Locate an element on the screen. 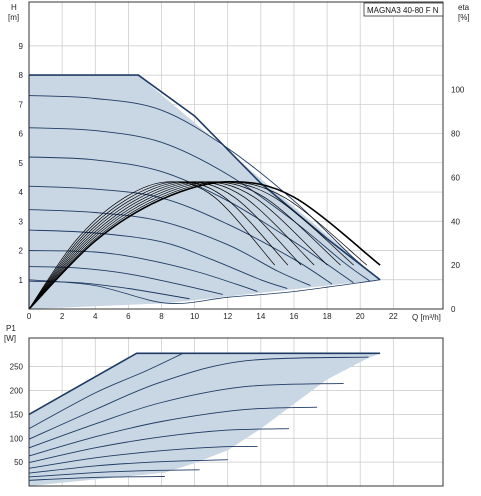 This screenshot has height=496, width=481. power-max-curve is located at coordinates (204, 384).